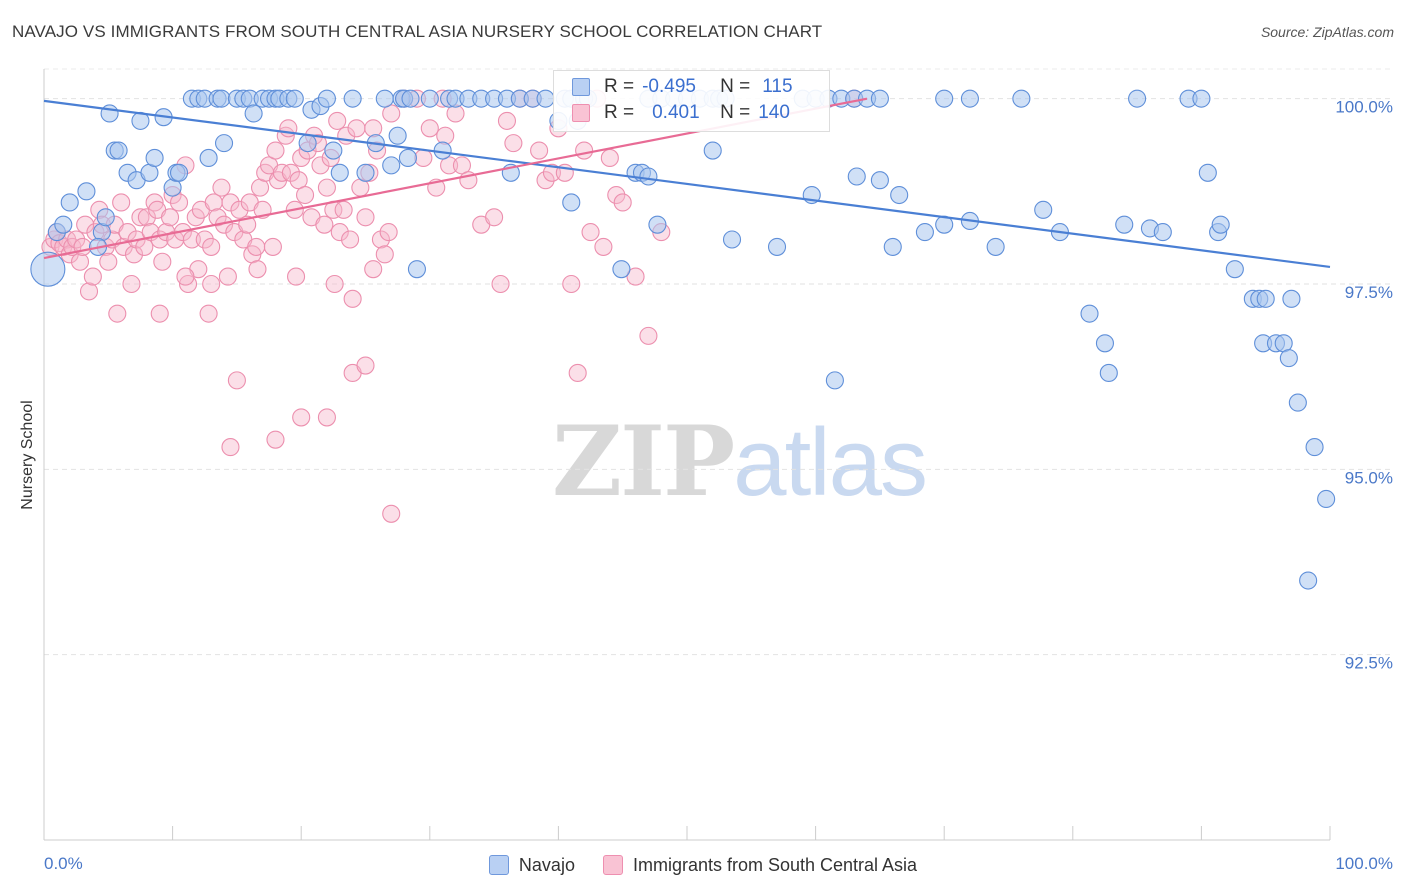 The image size is (1406, 892). What do you see at coordinates (830, 462) in the screenshot?
I see `watermark-atlas: atlas` at bounding box center [830, 462].